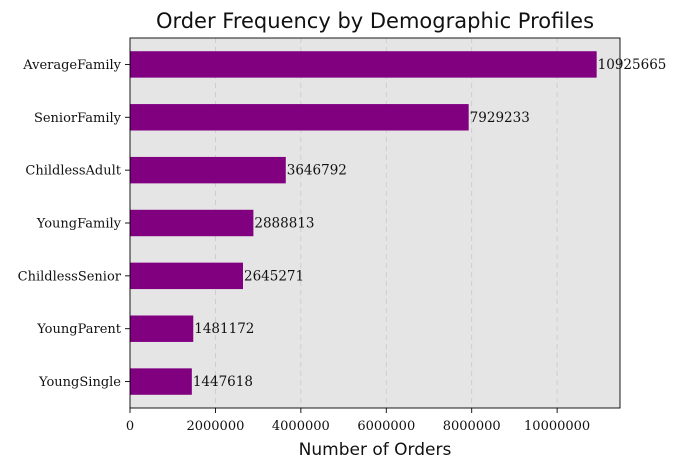 Image resolution: width=680 pixels, height=470 pixels. What do you see at coordinates (472, 426) in the screenshot?
I see `x-tick-label: 8000000` at bounding box center [472, 426].